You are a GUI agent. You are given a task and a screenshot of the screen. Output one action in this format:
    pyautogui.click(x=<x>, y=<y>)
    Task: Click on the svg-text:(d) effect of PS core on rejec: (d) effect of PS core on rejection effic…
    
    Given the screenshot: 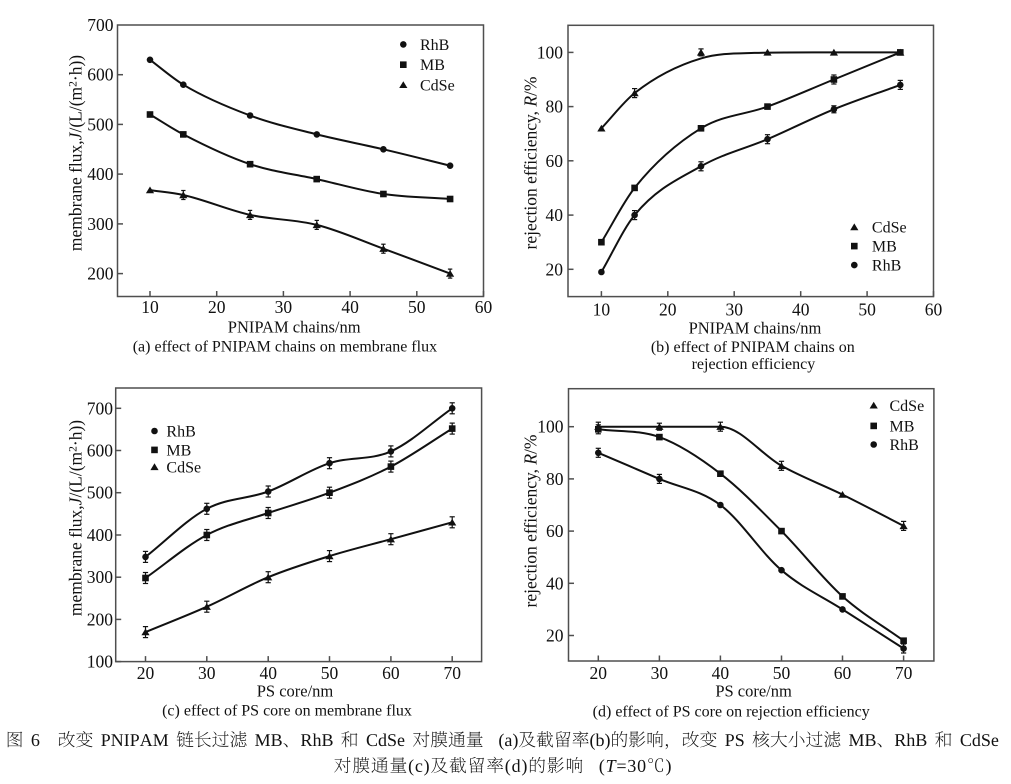 What is the action you would take?
    pyautogui.click(x=731, y=712)
    